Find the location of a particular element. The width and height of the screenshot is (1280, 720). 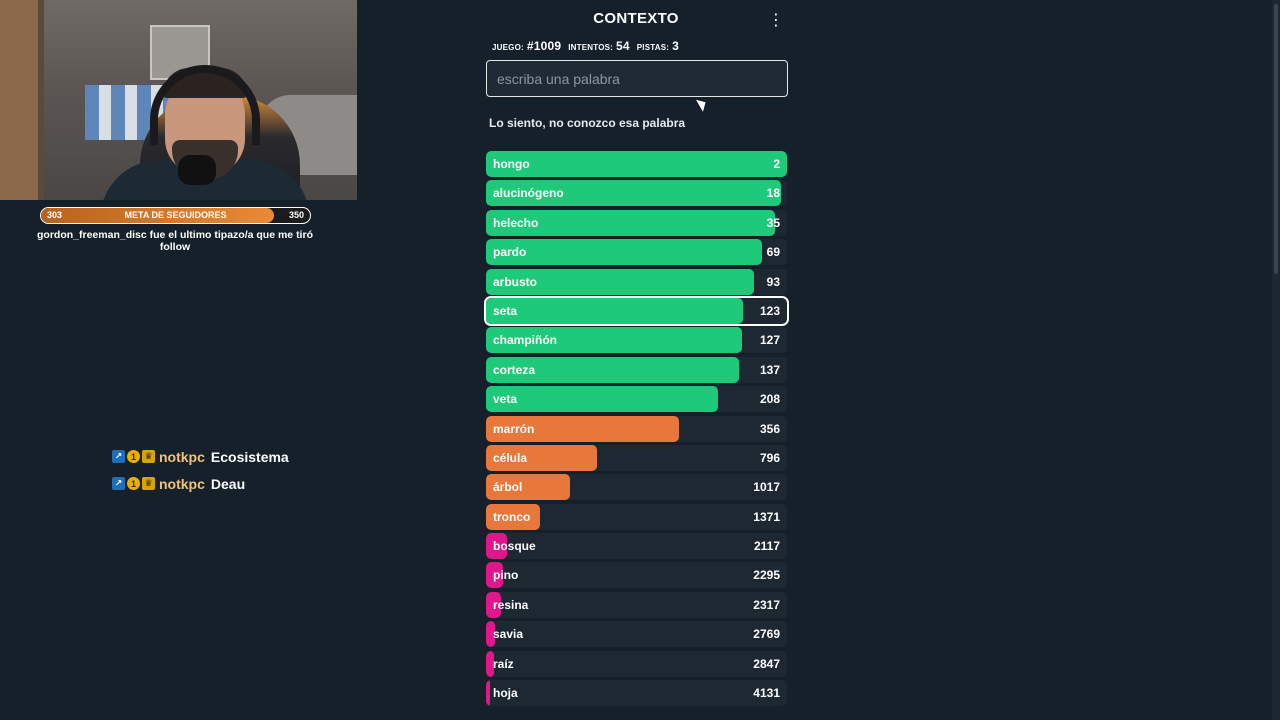

webcam-door-edge is located at coordinates (41, 100).